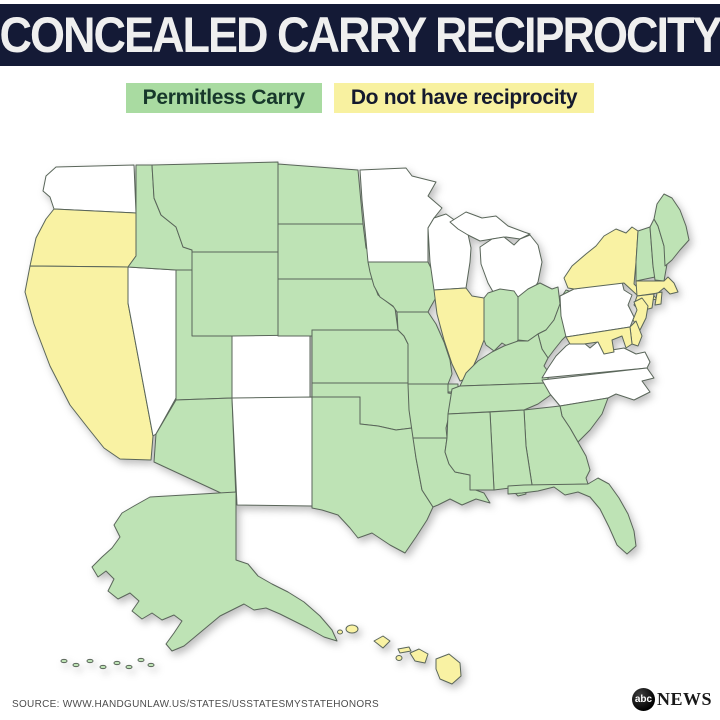 This screenshot has height=720, width=720. What do you see at coordinates (272, 451) in the screenshot?
I see `state-nm` at bounding box center [272, 451].